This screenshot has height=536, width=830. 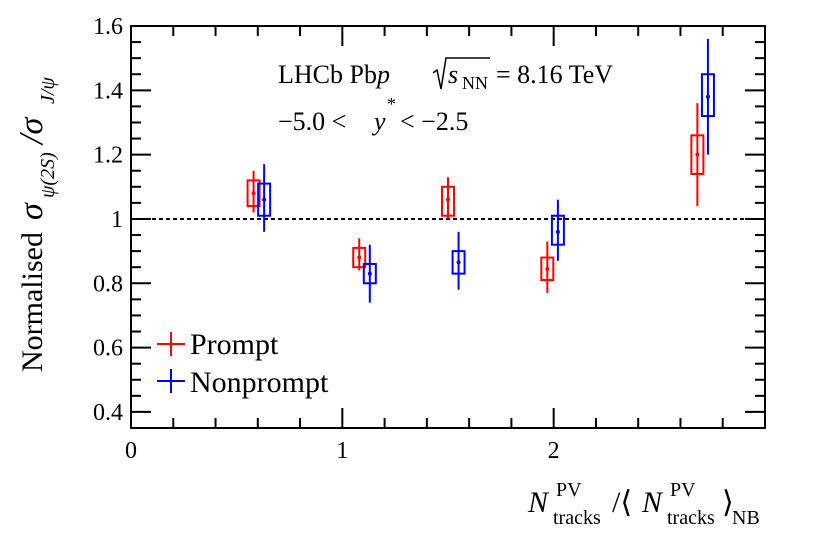 What do you see at coordinates (746, 518) in the screenshot?
I see `xlabel-sub3: NB` at bounding box center [746, 518].